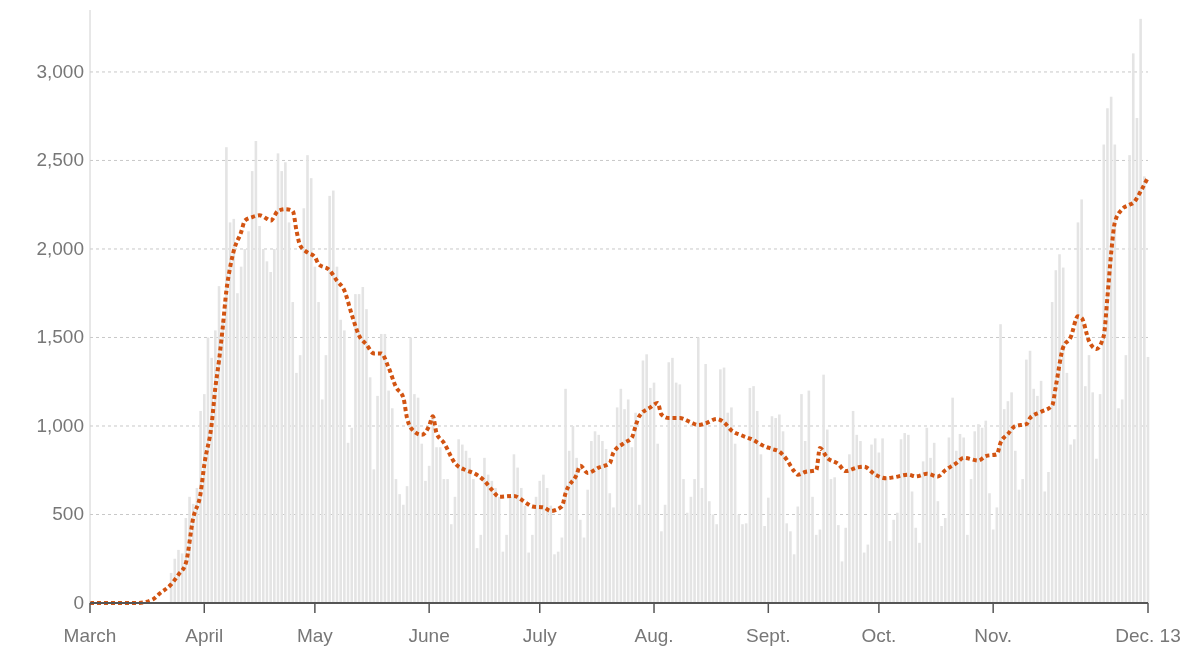 The width and height of the screenshot is (1200, 670). What do you see at coordinates (60, 248) in the screenshot?
I see `y-tick-label: 2,000` at bounding box center [60, 248].